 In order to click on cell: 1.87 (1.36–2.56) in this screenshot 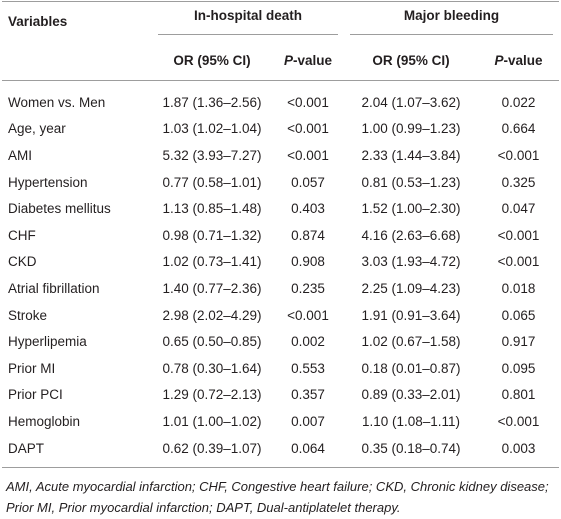, I will do `click(212, 102)`.